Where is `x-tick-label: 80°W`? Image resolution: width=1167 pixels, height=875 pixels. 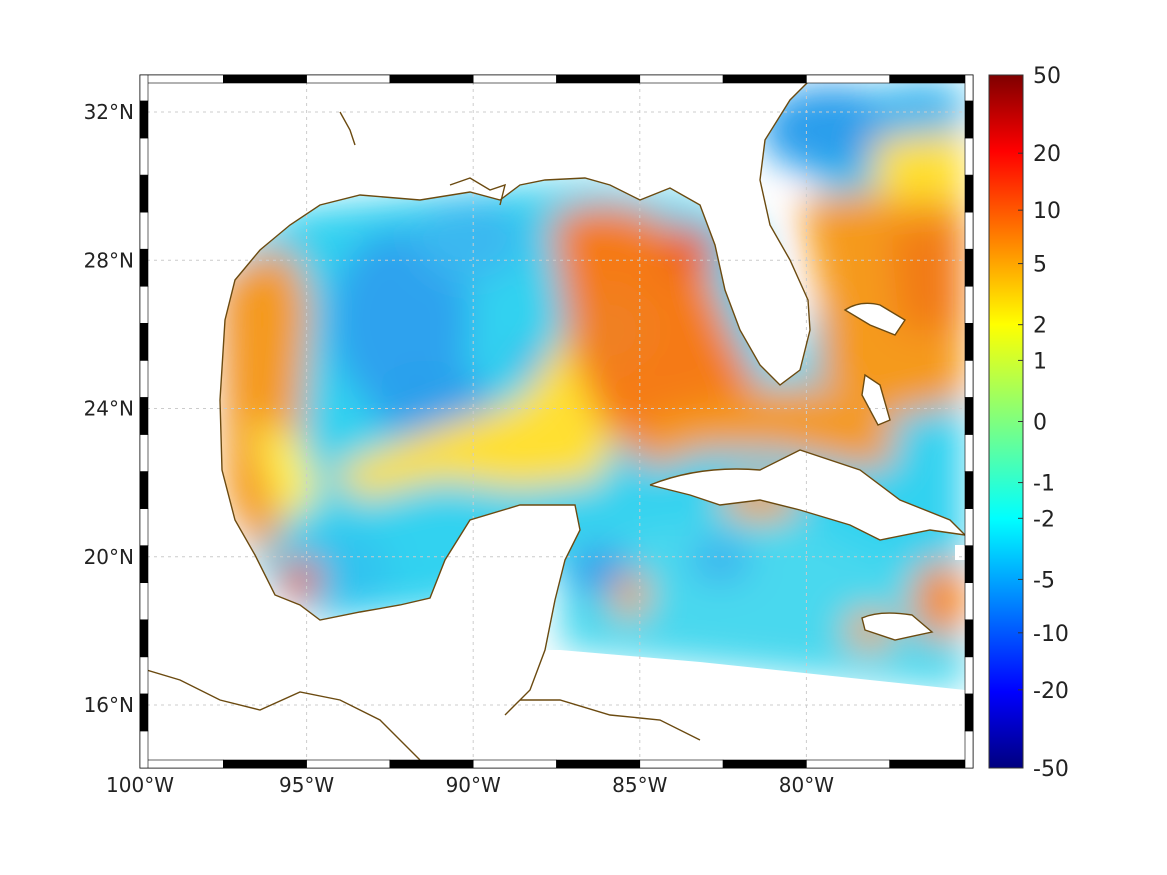 x-tick-label: 80°W is located at coordinates (806, 785).